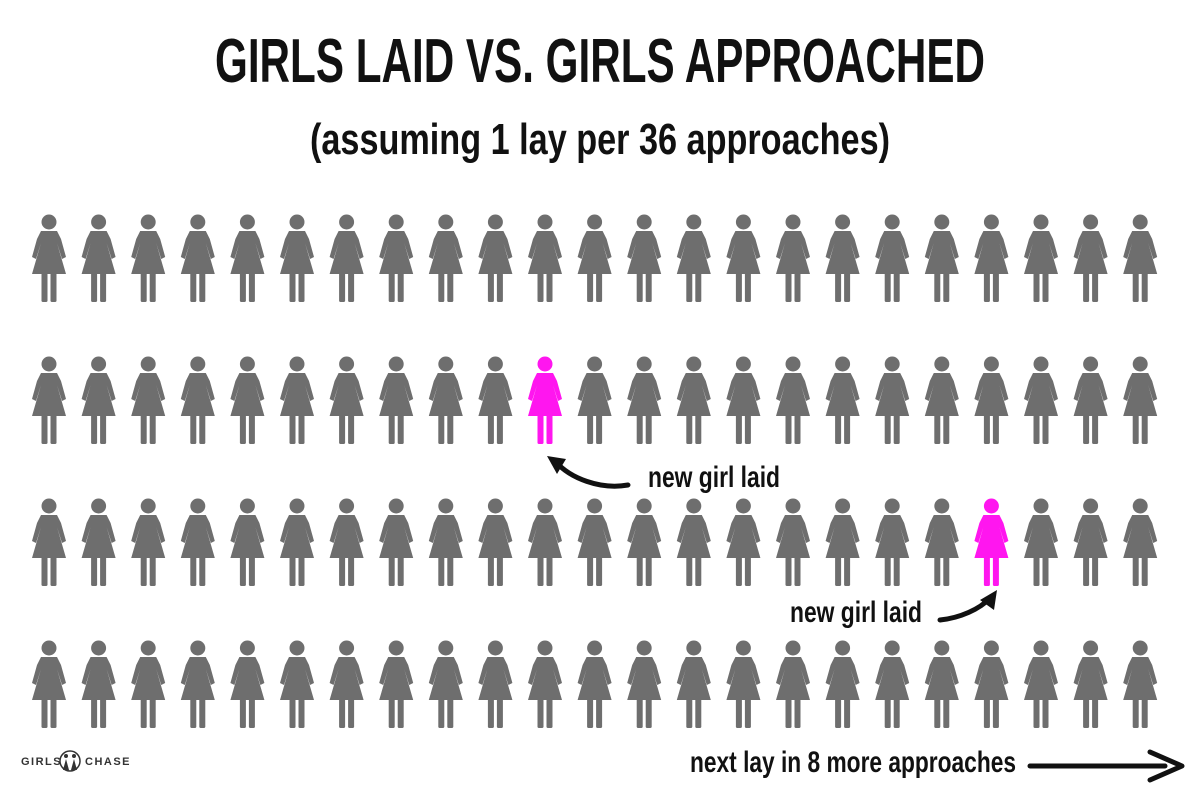 The height and width of the screenshot is (800, 1200). I want to click on next-lay-label: next lay in 8 more approaches, so click(853, 762).